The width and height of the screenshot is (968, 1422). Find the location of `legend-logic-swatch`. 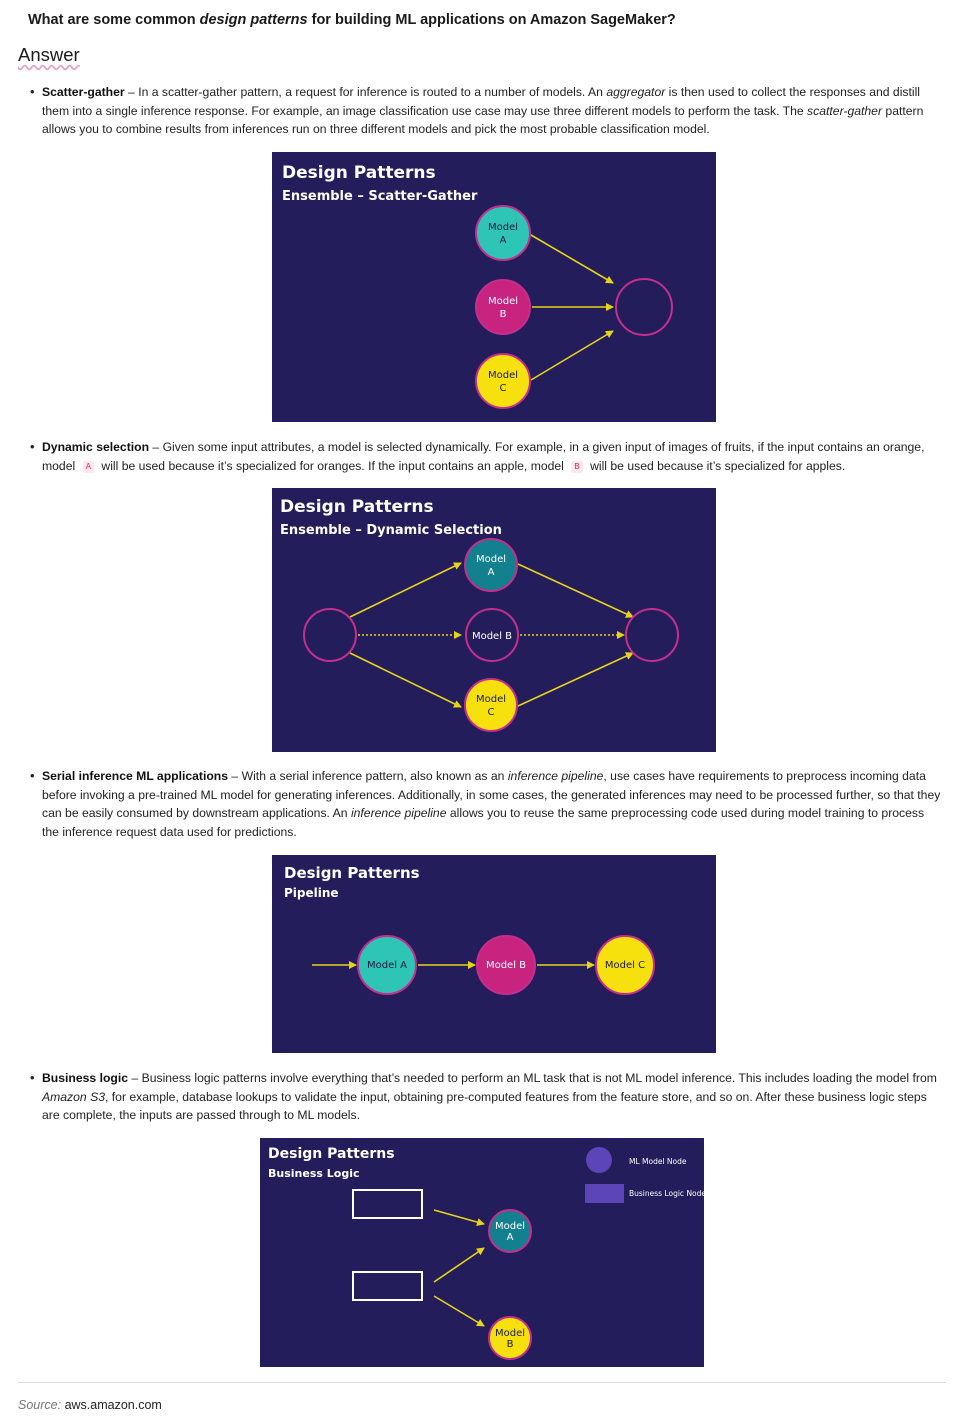

legend-logic-swatch is located at coordinates (604, 1193).